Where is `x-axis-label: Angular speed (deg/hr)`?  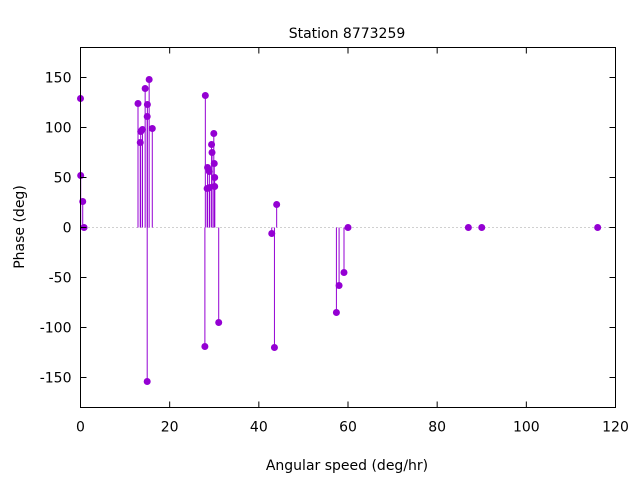
x-axis-label: Angular speed (deg/hr) is located at coordinates (347, 466).